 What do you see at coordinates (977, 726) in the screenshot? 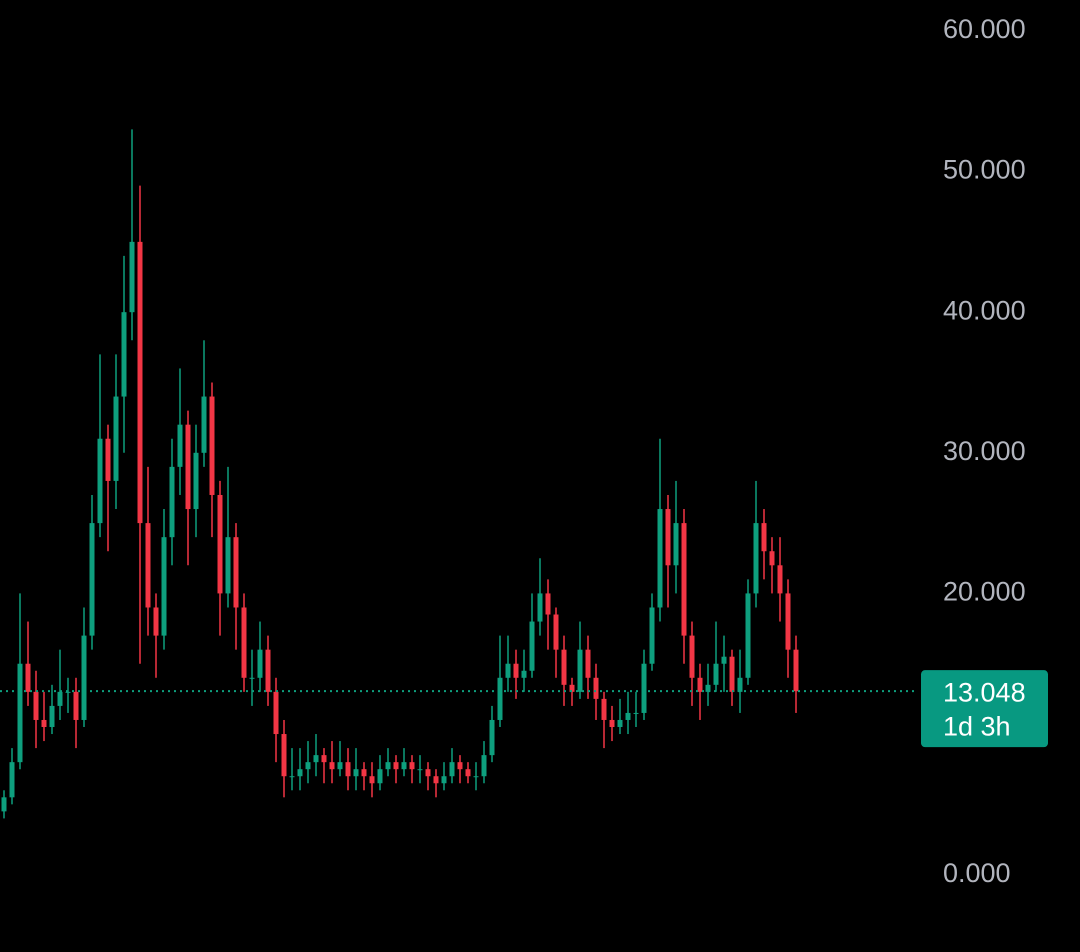
I see `countdown-label: 1d 3h` at bounding box center [977, 726].